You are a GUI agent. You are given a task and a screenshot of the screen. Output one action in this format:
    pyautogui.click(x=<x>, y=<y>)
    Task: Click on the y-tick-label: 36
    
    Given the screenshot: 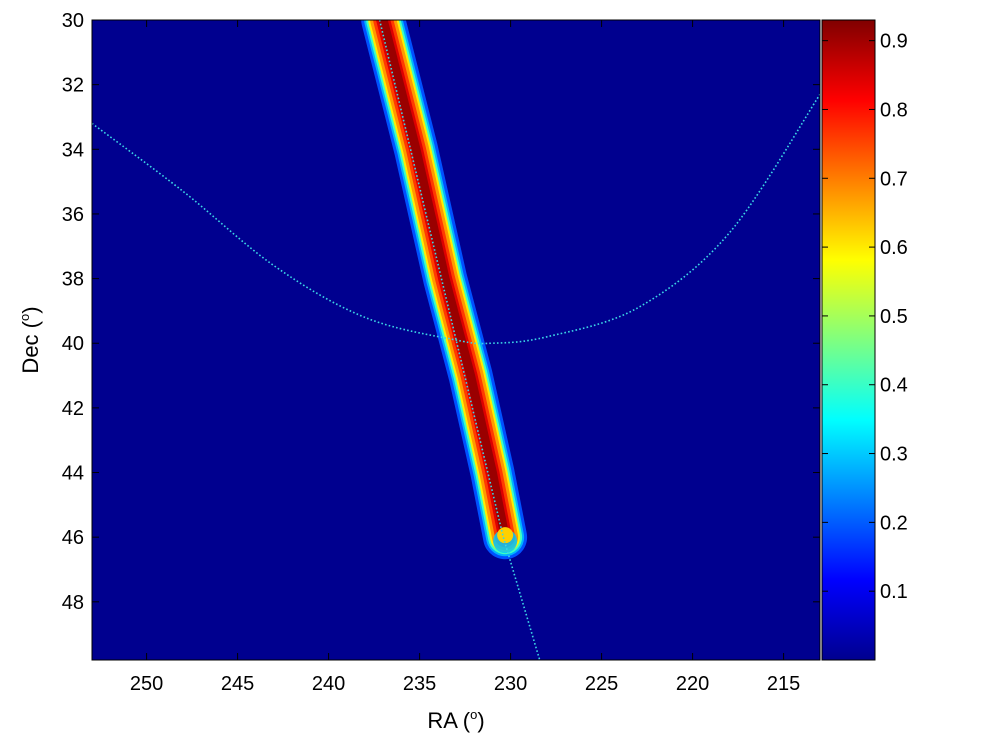 What is the action you would take?
    pyautogui.click(x=73, y=215)
    